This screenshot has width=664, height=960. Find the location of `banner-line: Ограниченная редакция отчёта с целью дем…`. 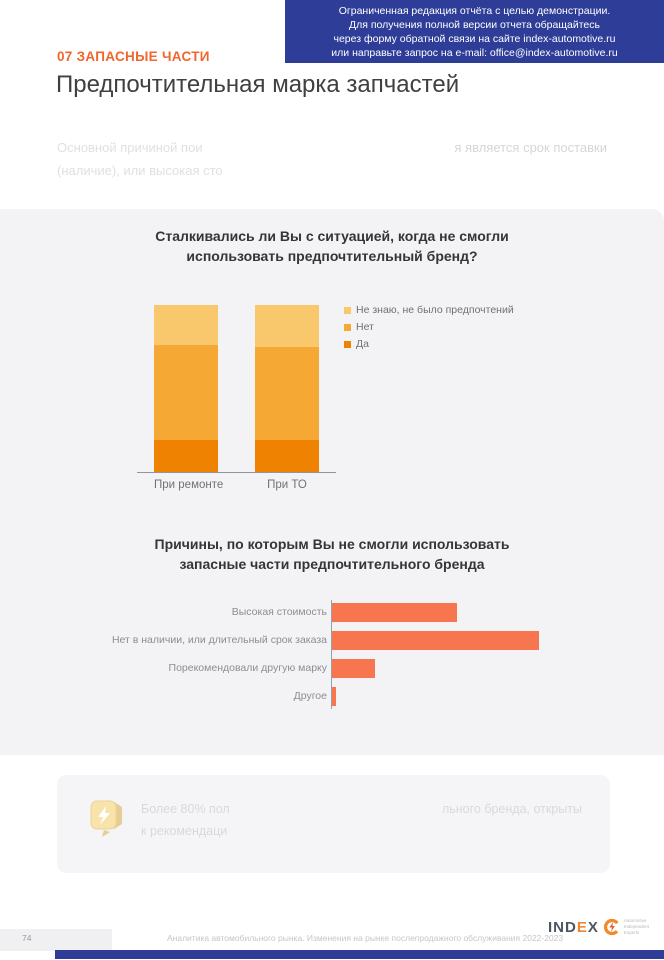

banner-line: Ограниченная редакция отчёта с целью дем… is located at coordinates (474, 11).